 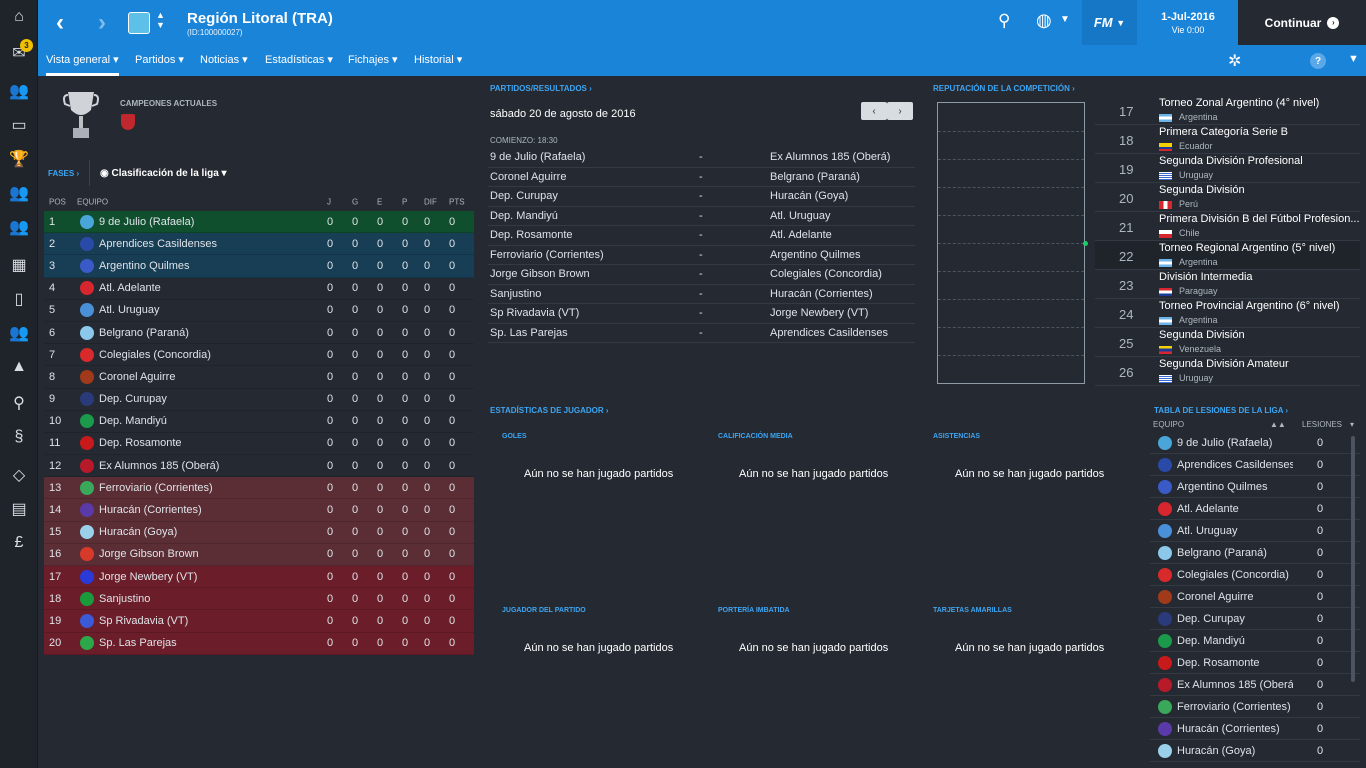 I want to click on table-view-dropdown: ◉ Clasificación de la liga ▾, so click(x=163, y=173).